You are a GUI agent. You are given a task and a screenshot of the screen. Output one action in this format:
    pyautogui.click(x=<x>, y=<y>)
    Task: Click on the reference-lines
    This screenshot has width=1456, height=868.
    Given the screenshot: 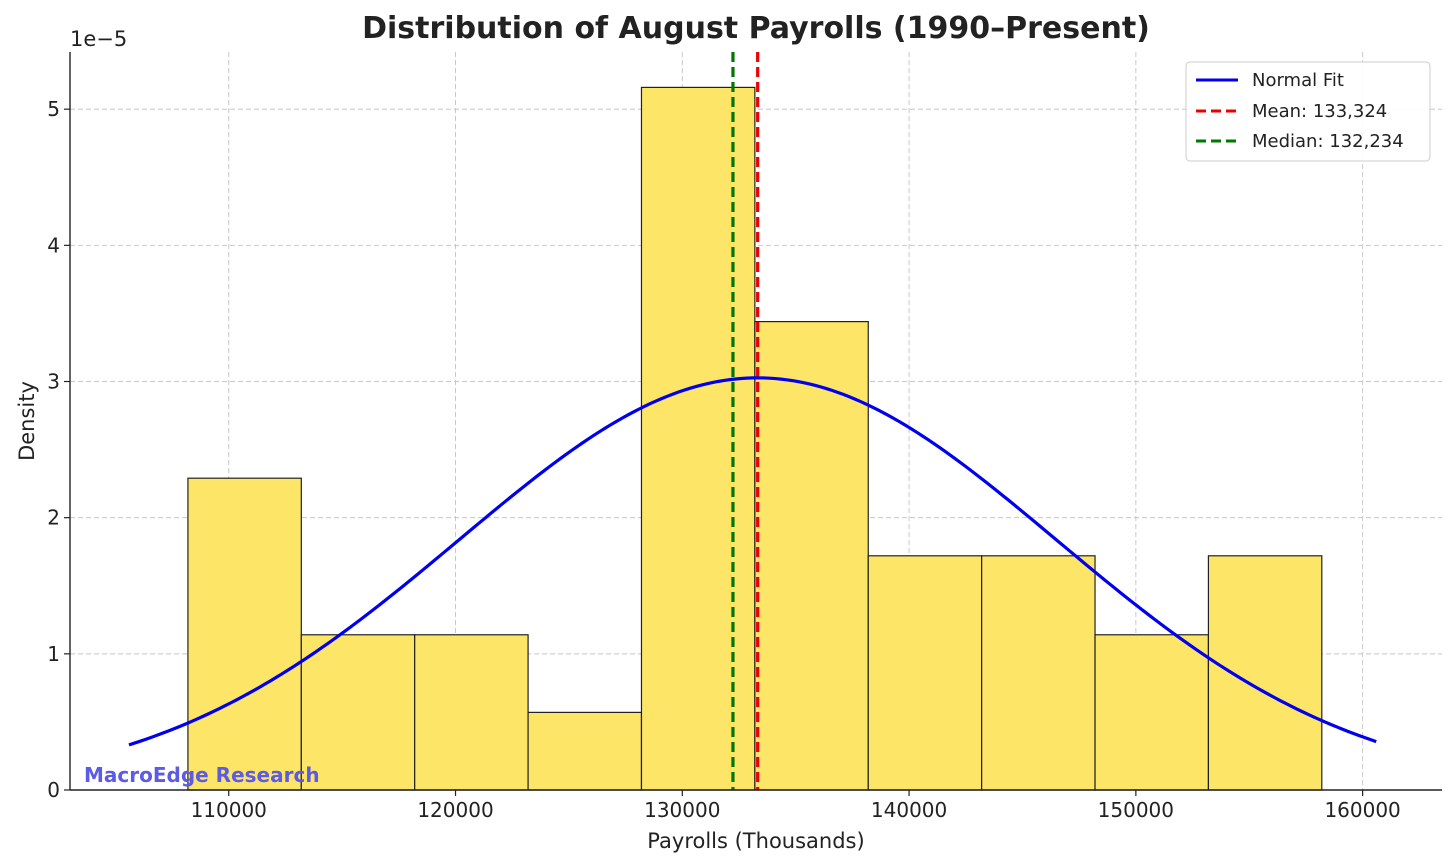 What is the action you would take?
    pyautogui.click(x=745, y=421)
    